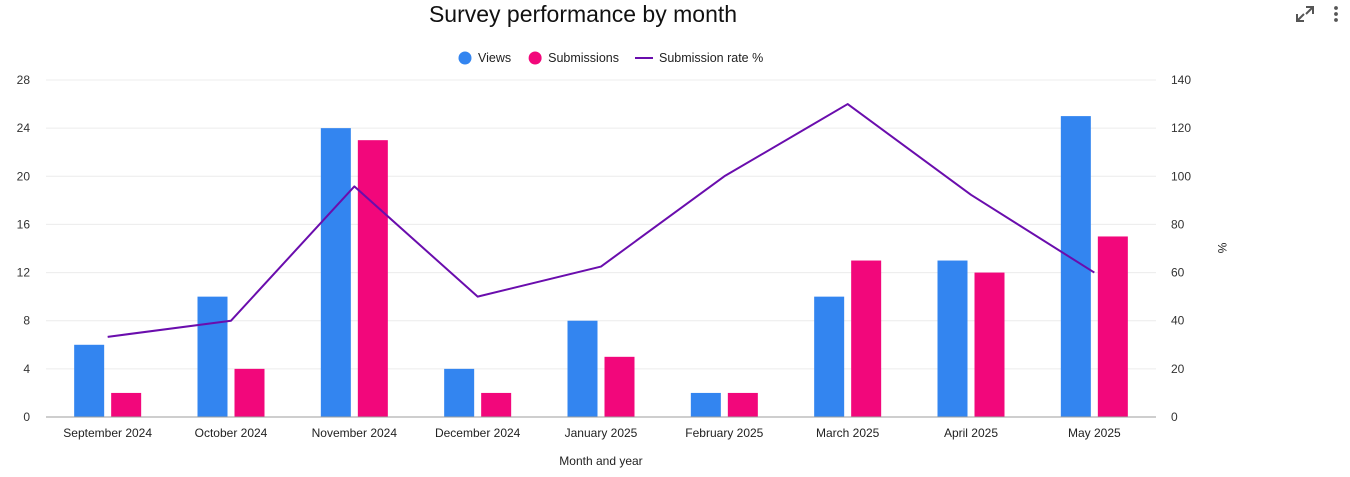  Describe the element at coordinates (24, 224) in the screenshot. I see `left-tick-label: 16` at that location.